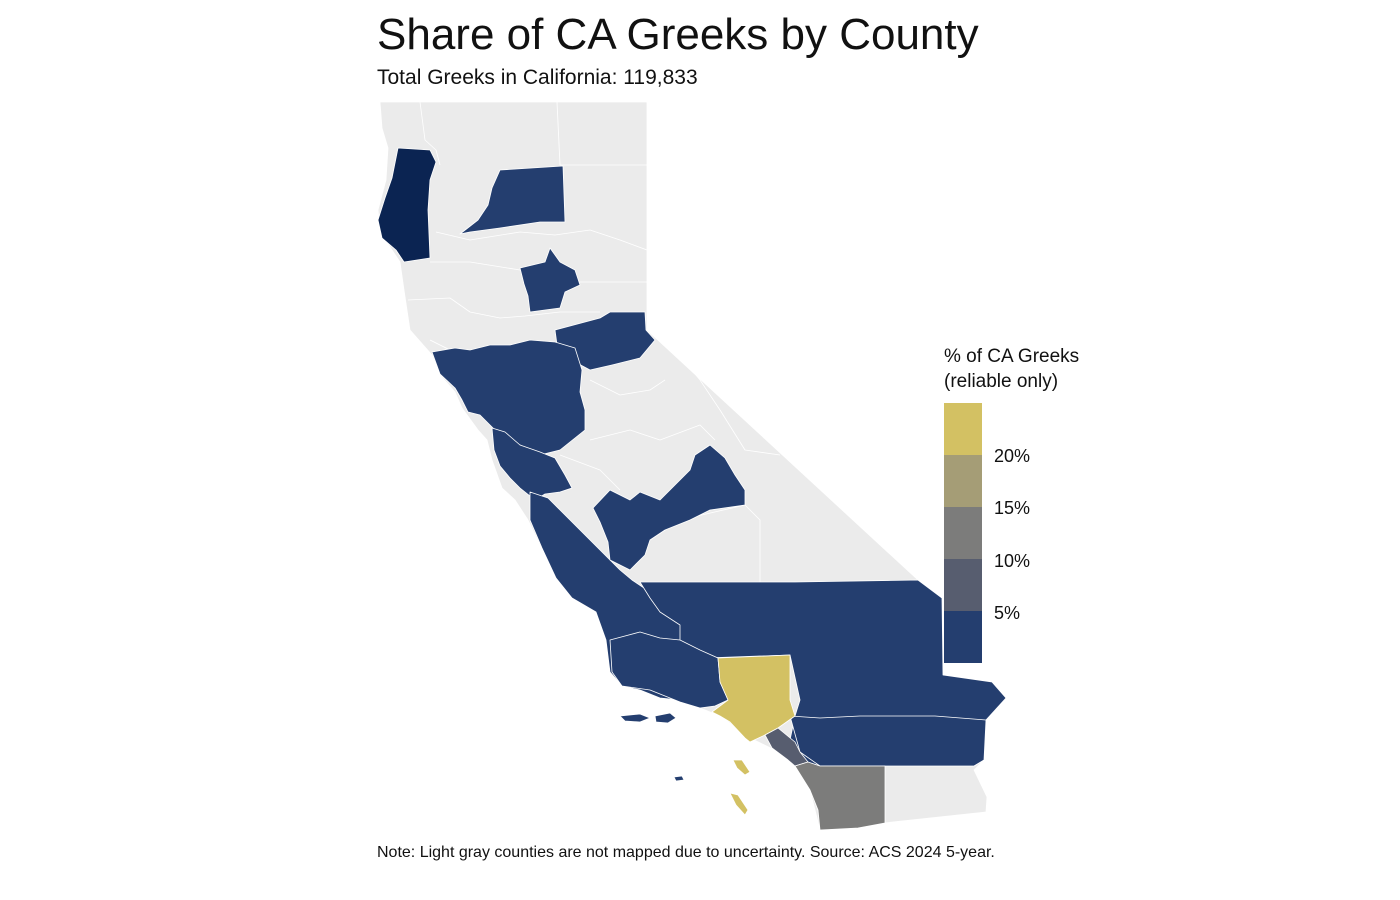  What do you see at coordinates (753, 698) in the screenshot?
I see `county-la-mainland` at bounding box center [753, 698].